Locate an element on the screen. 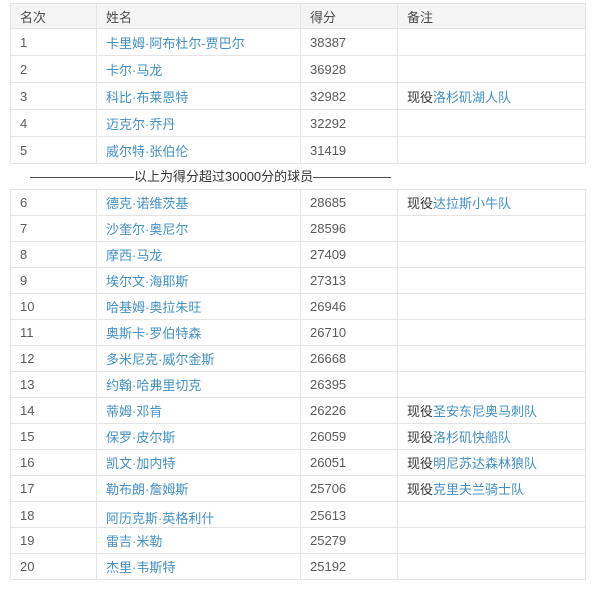  name-cell: 德克·诺维茨基 is located at coordinates (198, 202).